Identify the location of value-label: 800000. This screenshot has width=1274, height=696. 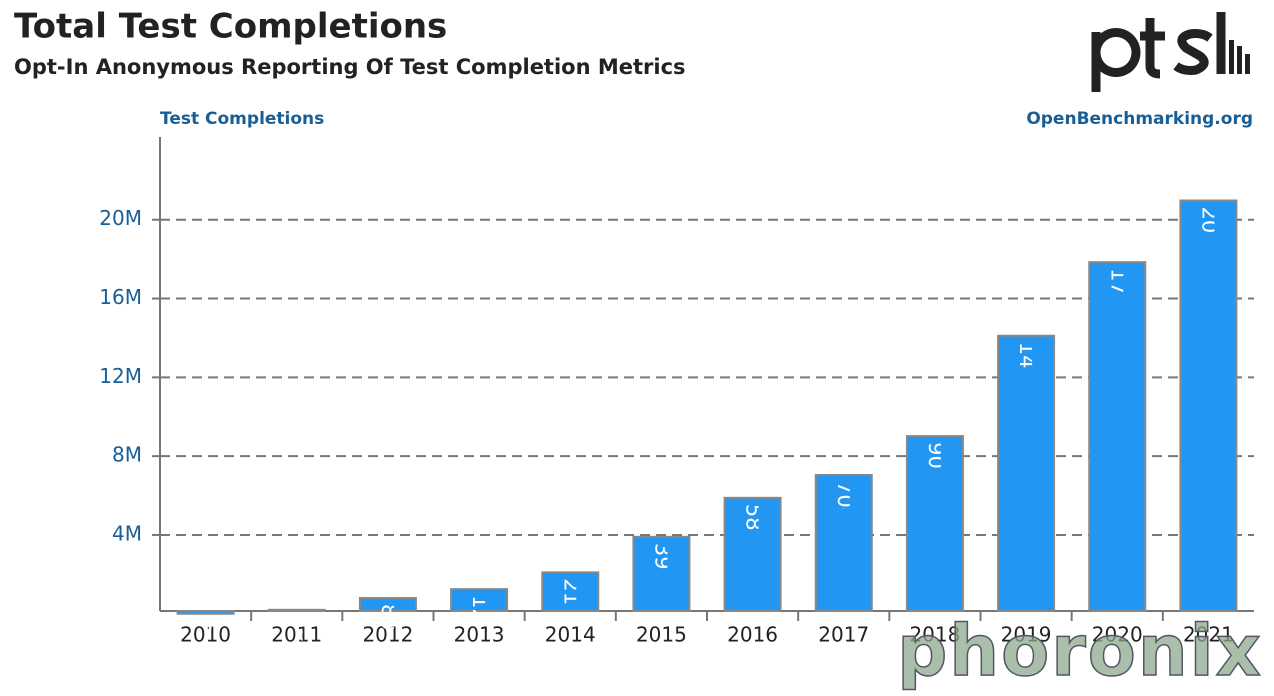
(389, 644).